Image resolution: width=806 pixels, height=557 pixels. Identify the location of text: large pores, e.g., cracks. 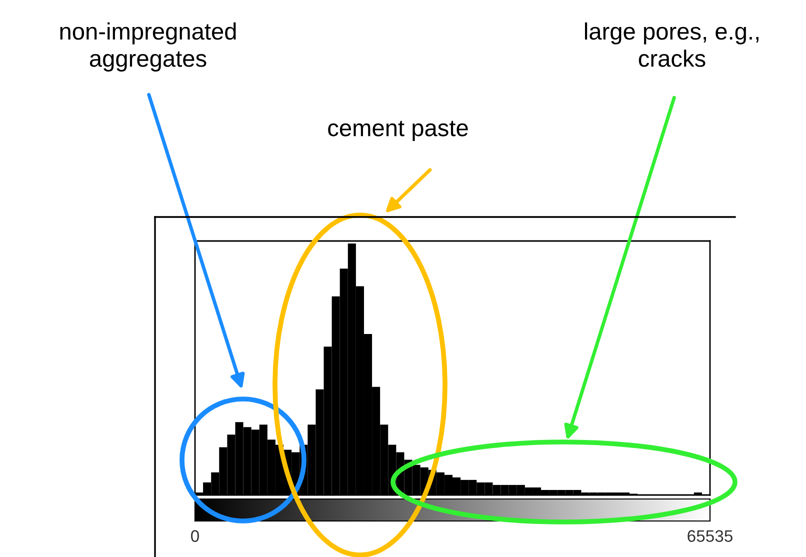
(671, 44).